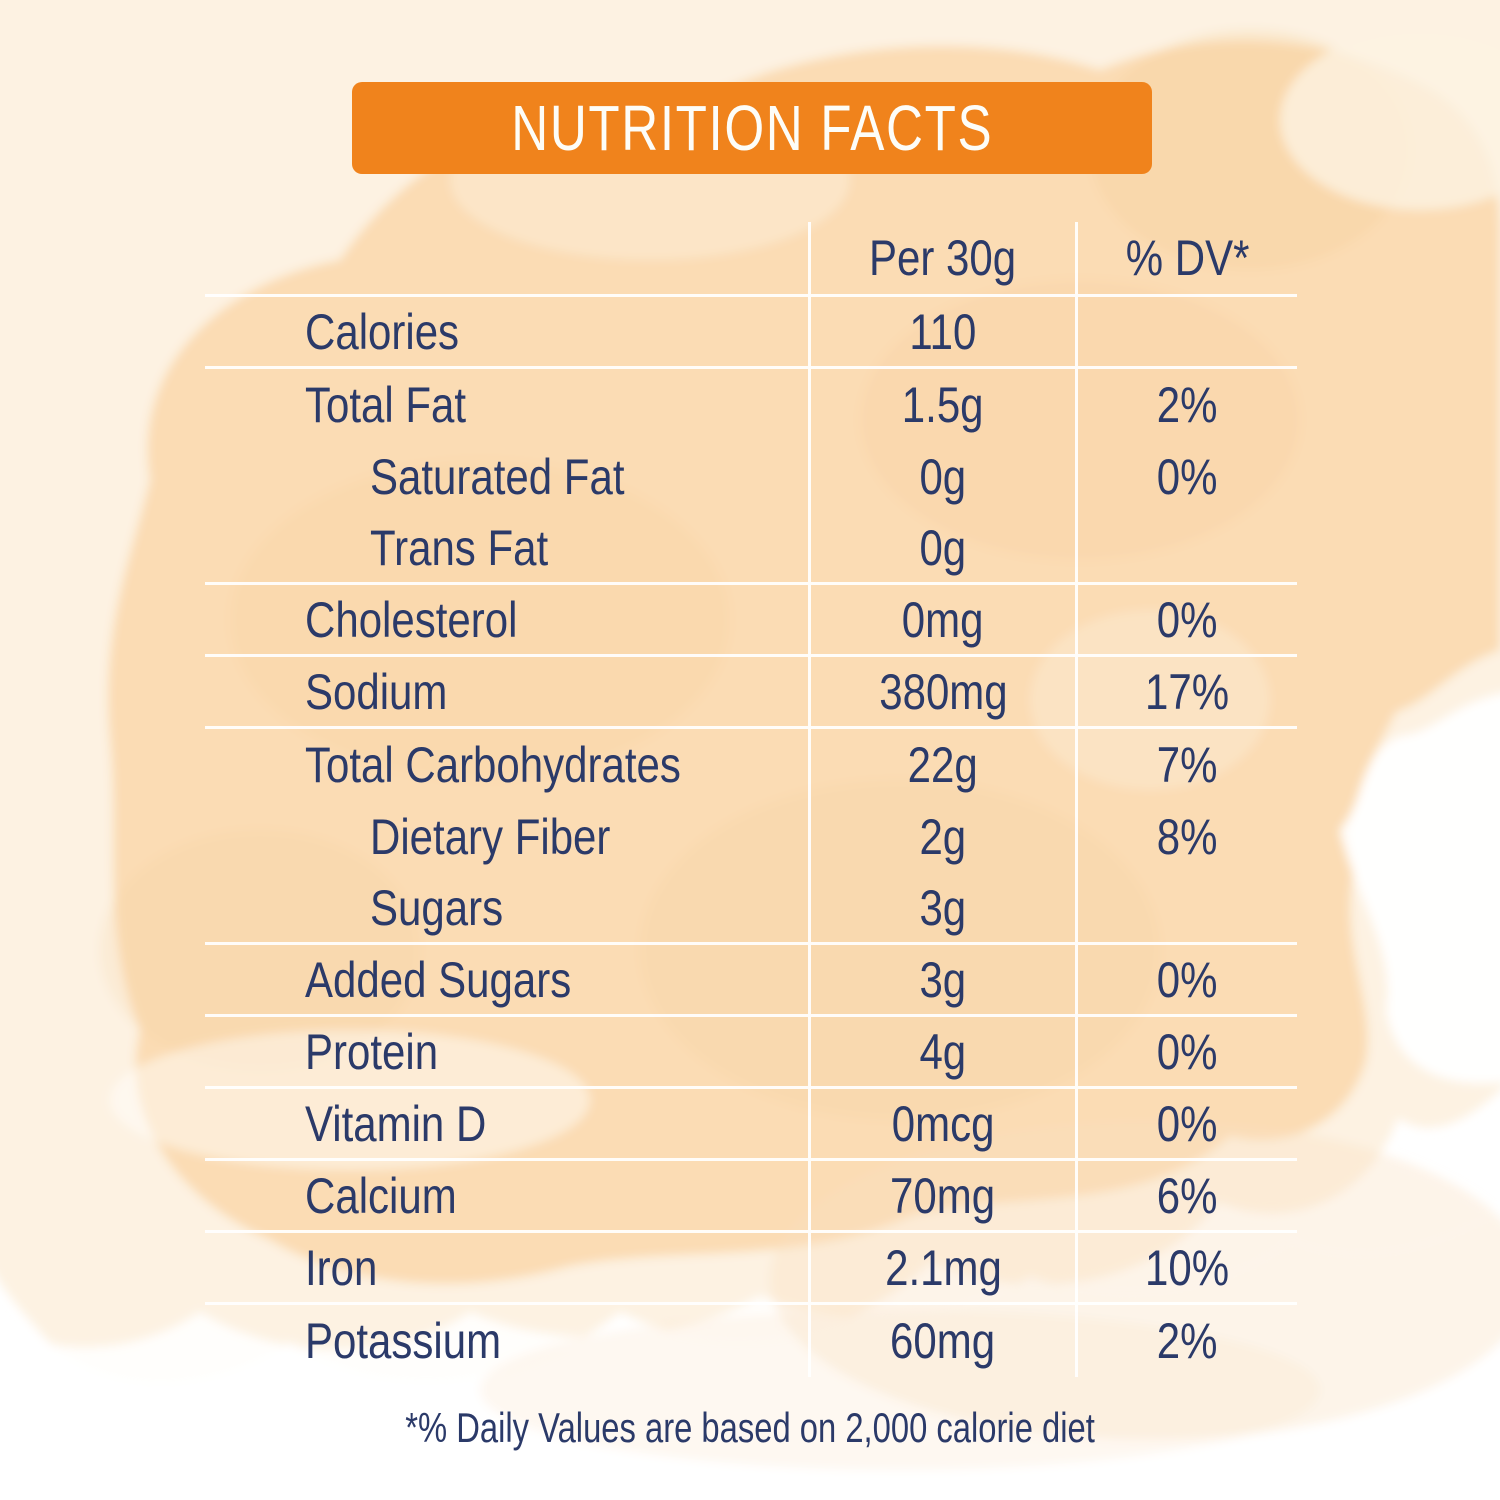  I want to click on row-amount: 380mg, so click(943, 691).